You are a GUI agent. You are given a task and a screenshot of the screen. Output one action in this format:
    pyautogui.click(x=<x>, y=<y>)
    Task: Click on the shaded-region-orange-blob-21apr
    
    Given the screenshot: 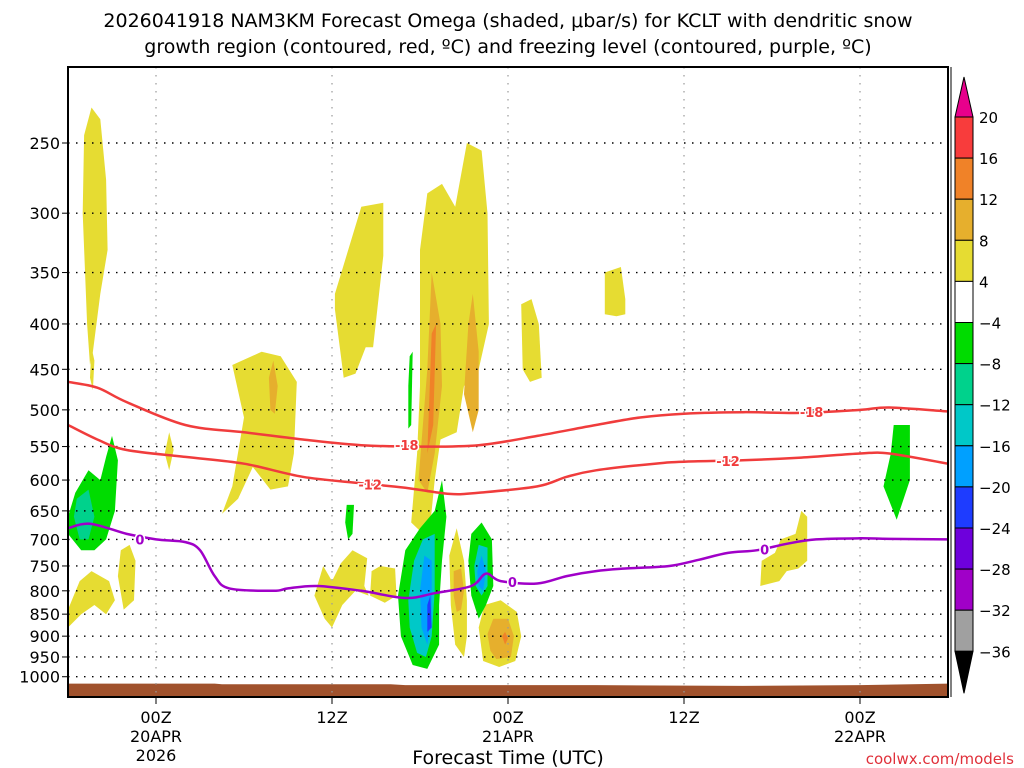 What is the action you would take?
    pyautogui.click(x=500, y=638)
    